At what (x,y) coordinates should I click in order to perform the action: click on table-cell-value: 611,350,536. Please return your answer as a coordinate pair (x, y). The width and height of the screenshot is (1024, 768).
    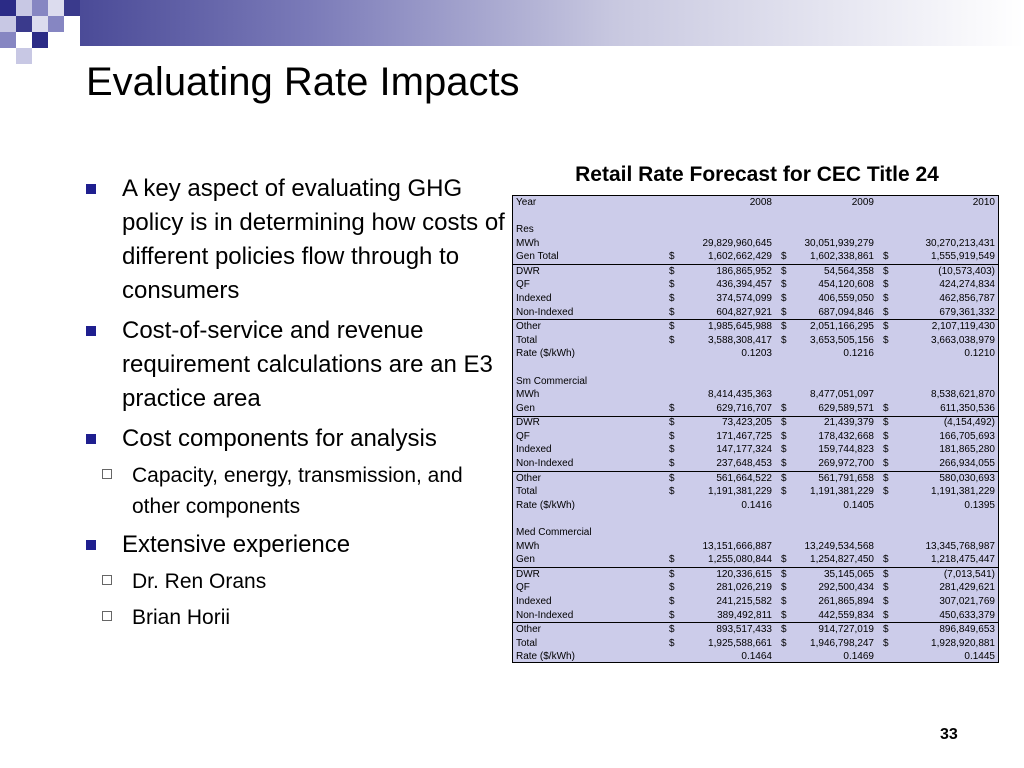
    Looking at the image, I should click on (967, 408).